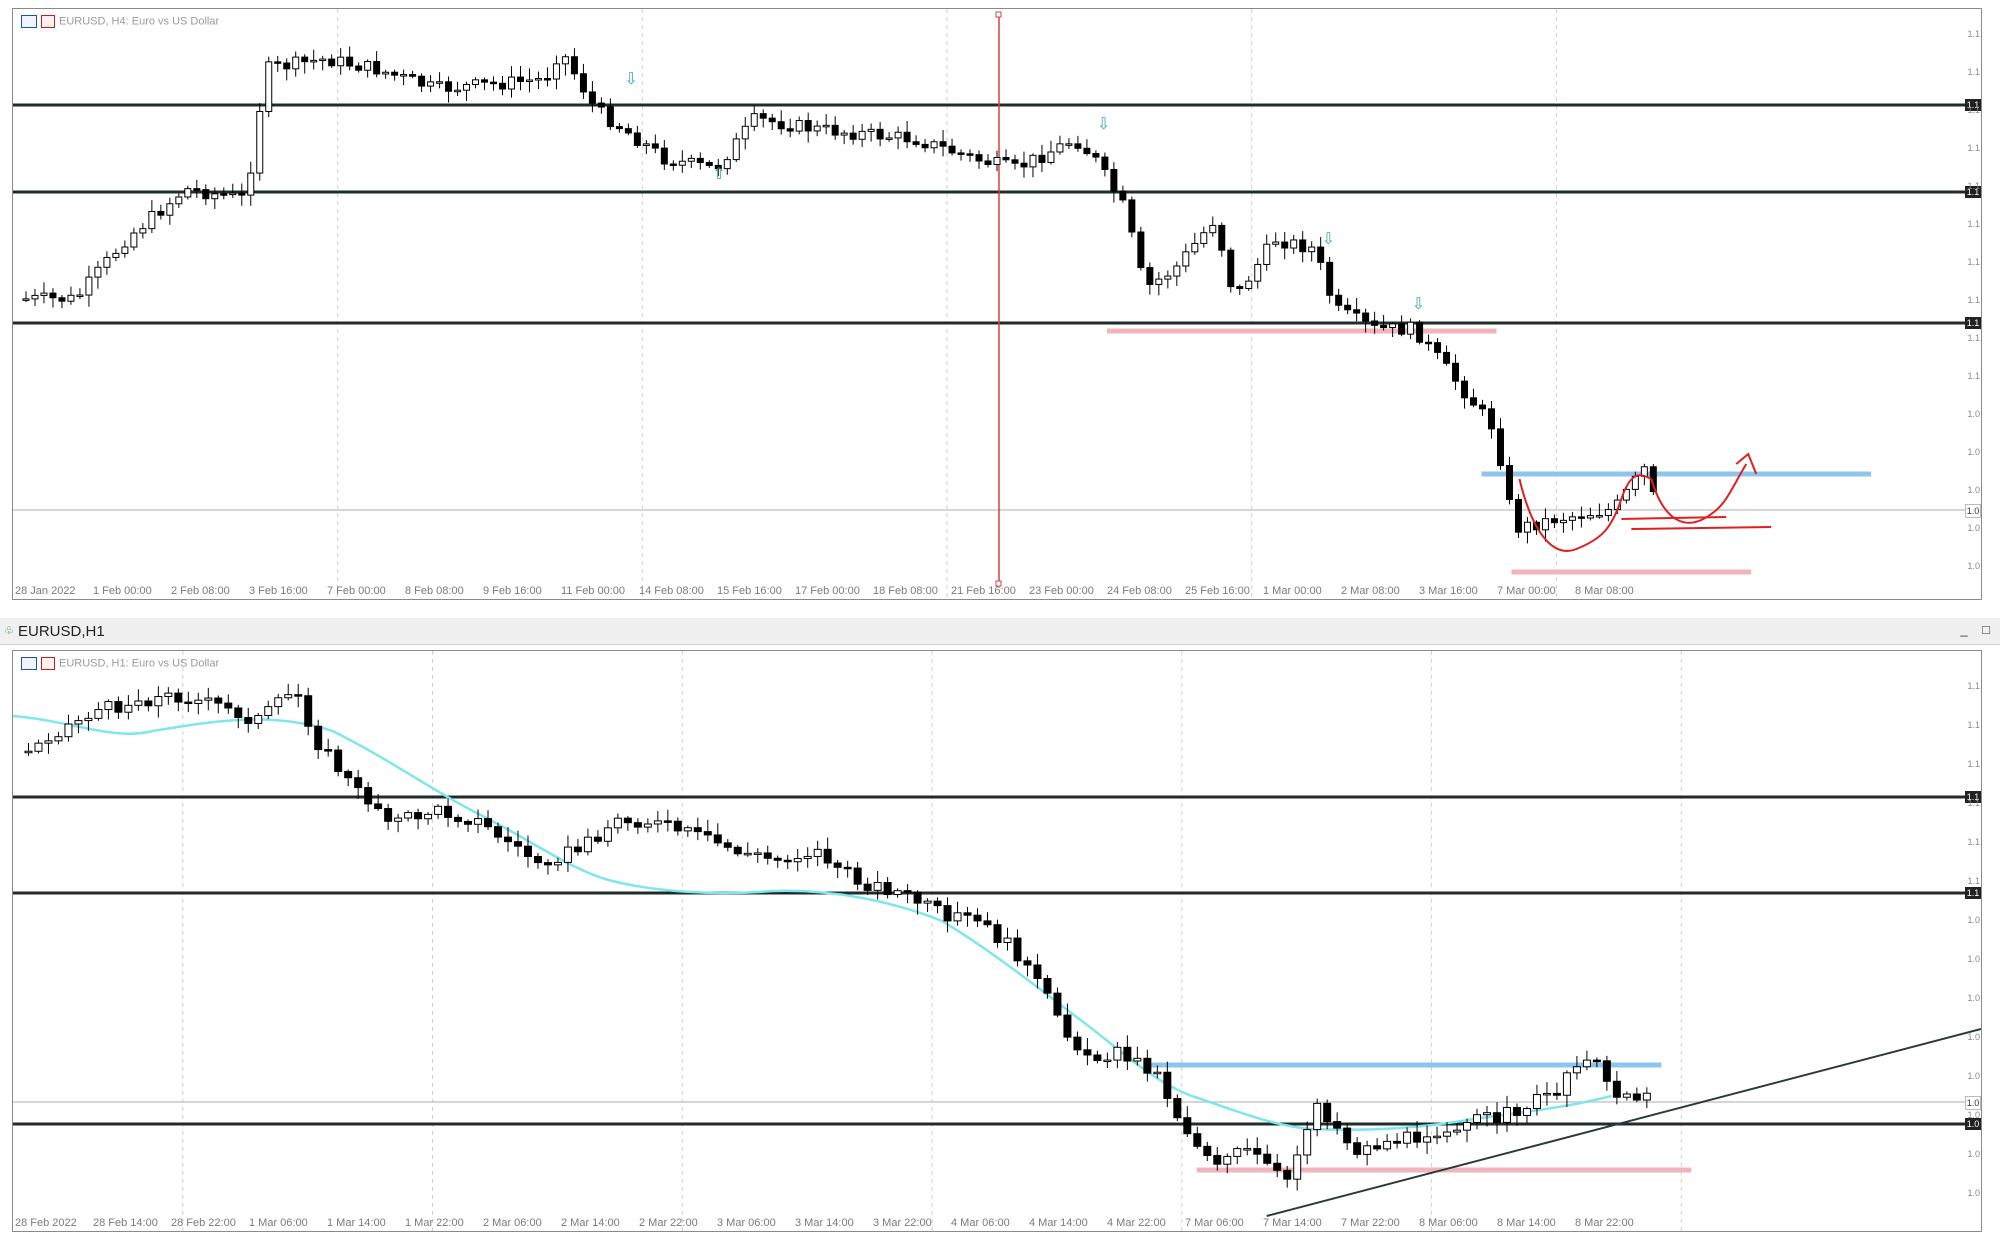 This screenshot has width=2000, height=1236. Describe the element at coordinates (1986, 629) in the screenshot. I see `maximize-button: □` at that location.